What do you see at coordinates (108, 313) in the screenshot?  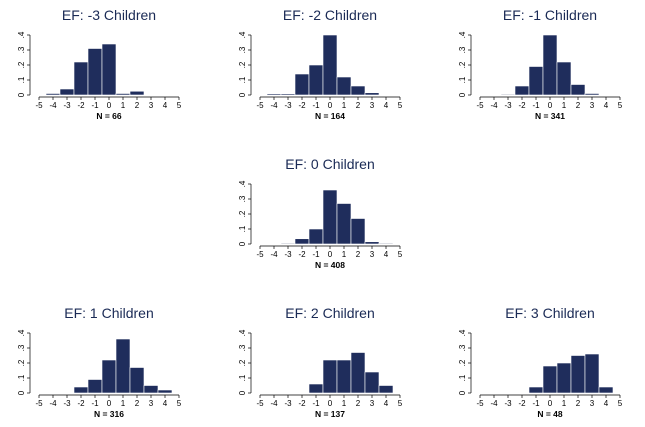 I see `panel-title: EF: 1 Children` at bounding box center [108, 313].